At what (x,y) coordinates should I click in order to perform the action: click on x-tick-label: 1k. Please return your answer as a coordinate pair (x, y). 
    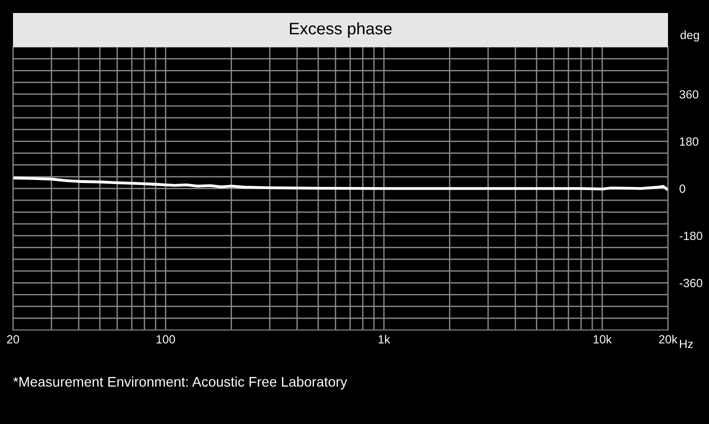
    Looking at the image, I should click on (384, 339).